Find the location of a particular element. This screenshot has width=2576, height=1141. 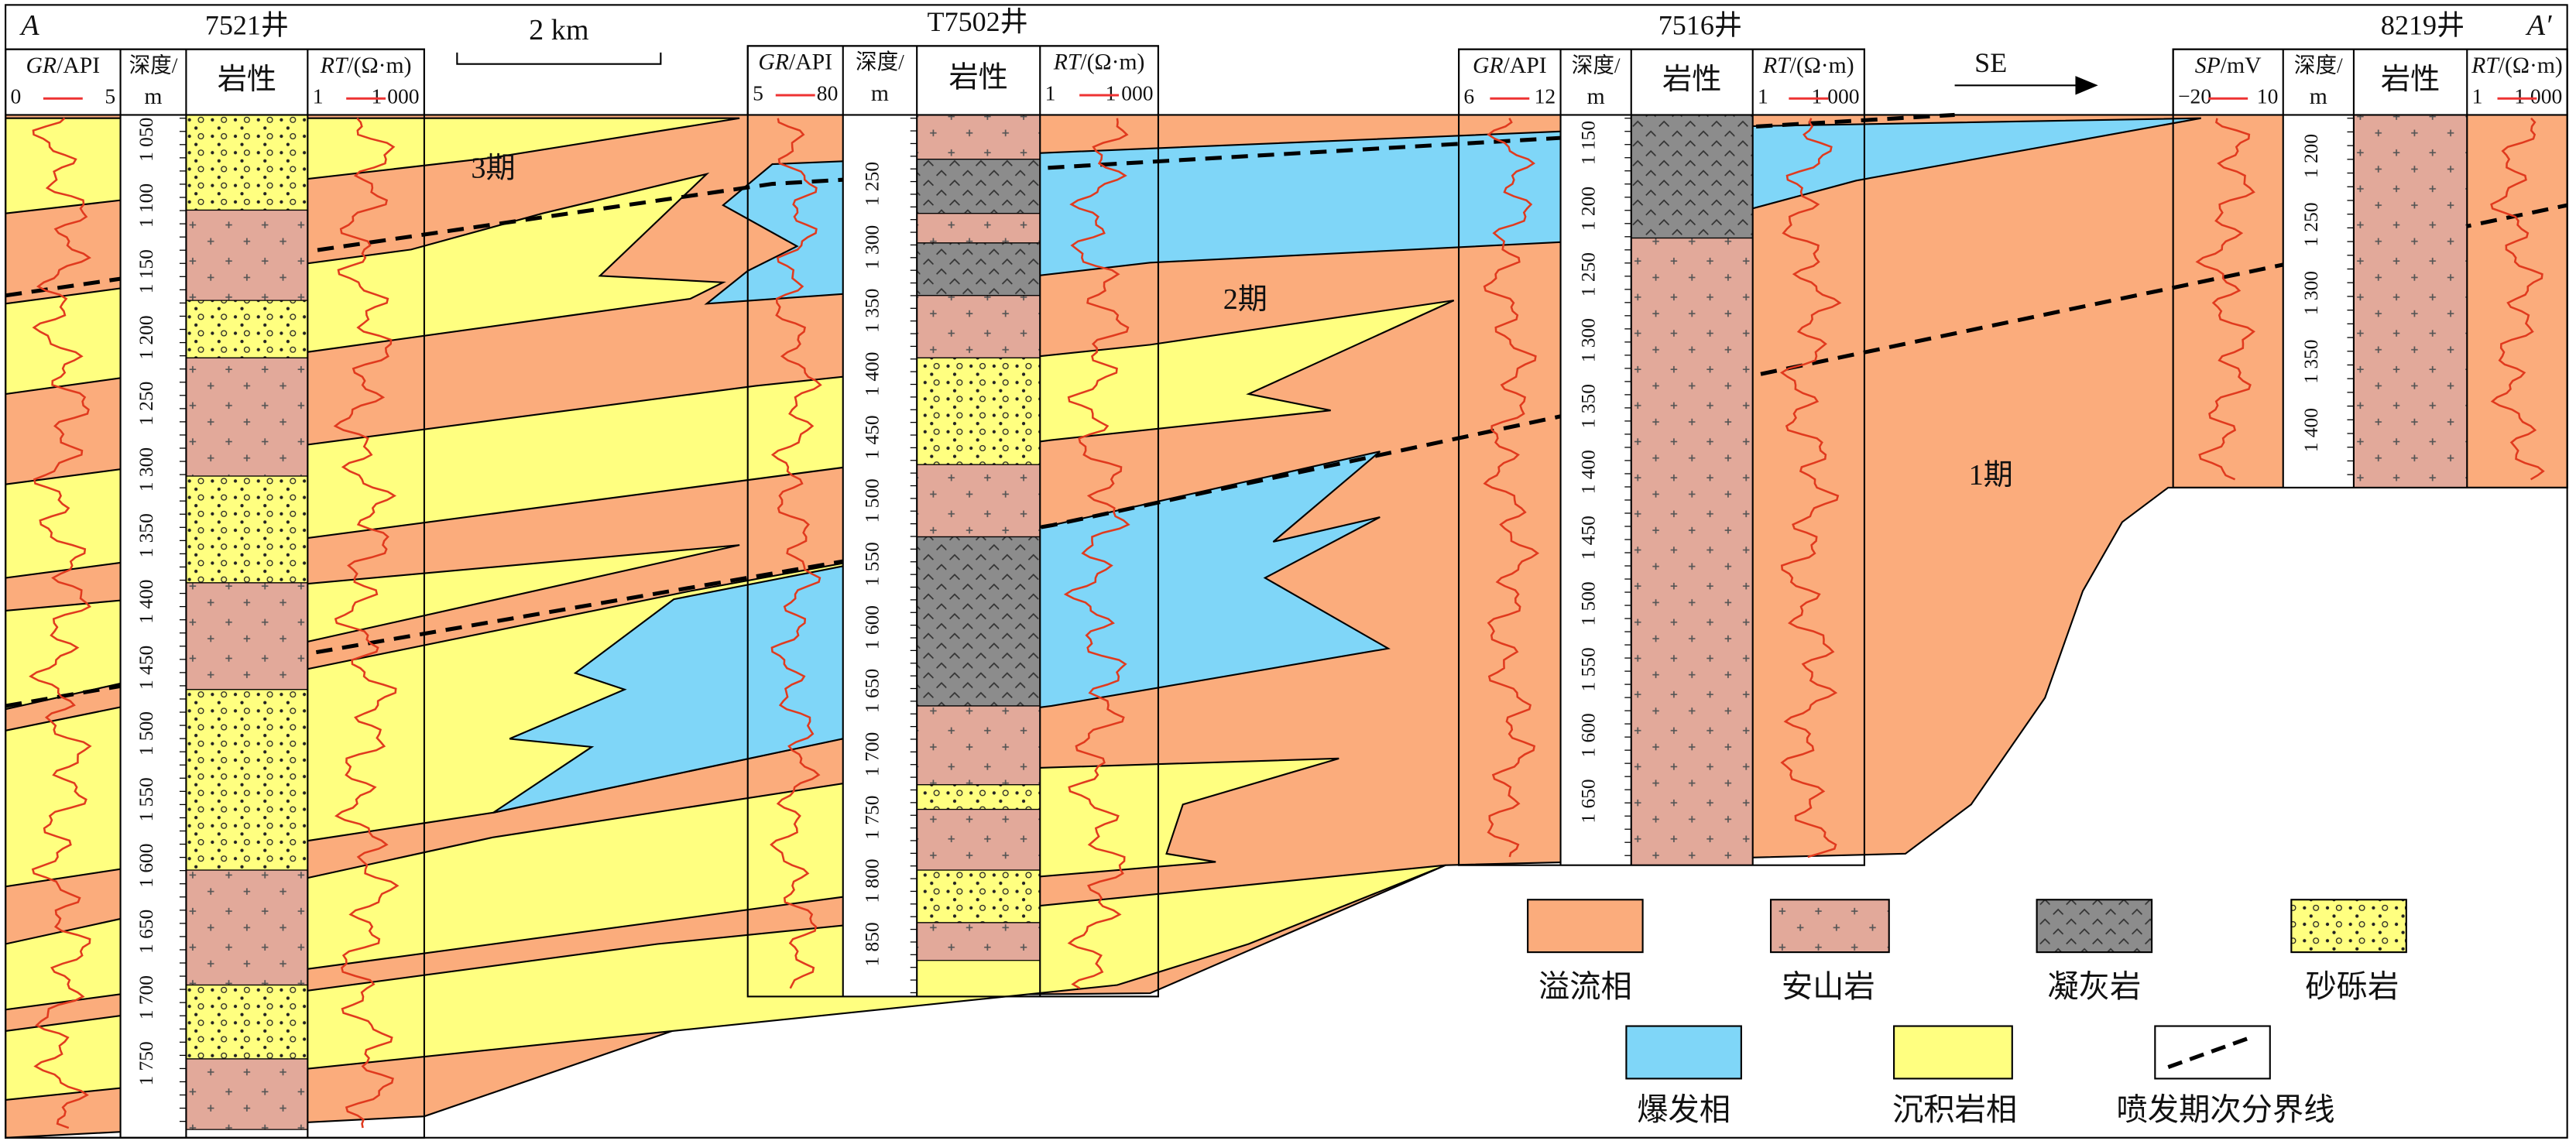

section-start: A is located at coordinates (29, 26).